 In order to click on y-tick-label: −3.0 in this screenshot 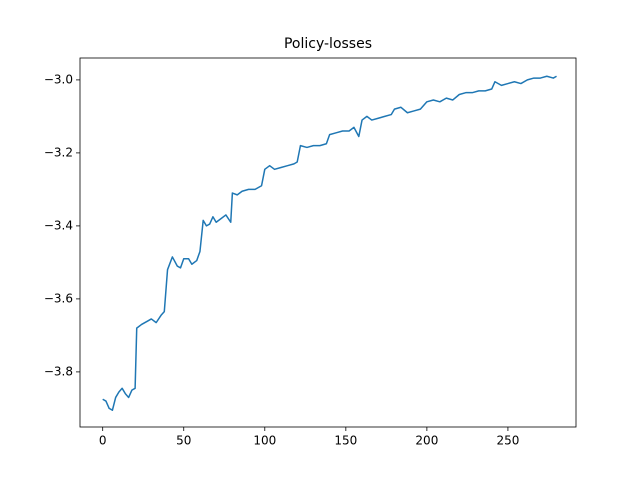, I will do `click(58, 79)`.